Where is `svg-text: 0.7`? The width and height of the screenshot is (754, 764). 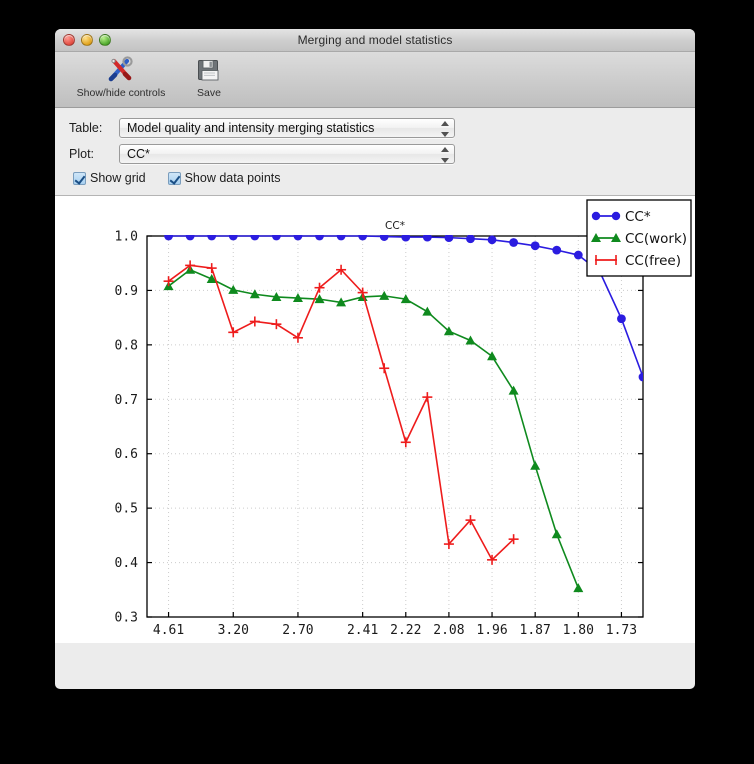
svg-text: 0.7 is located at coordinates (126, 400).